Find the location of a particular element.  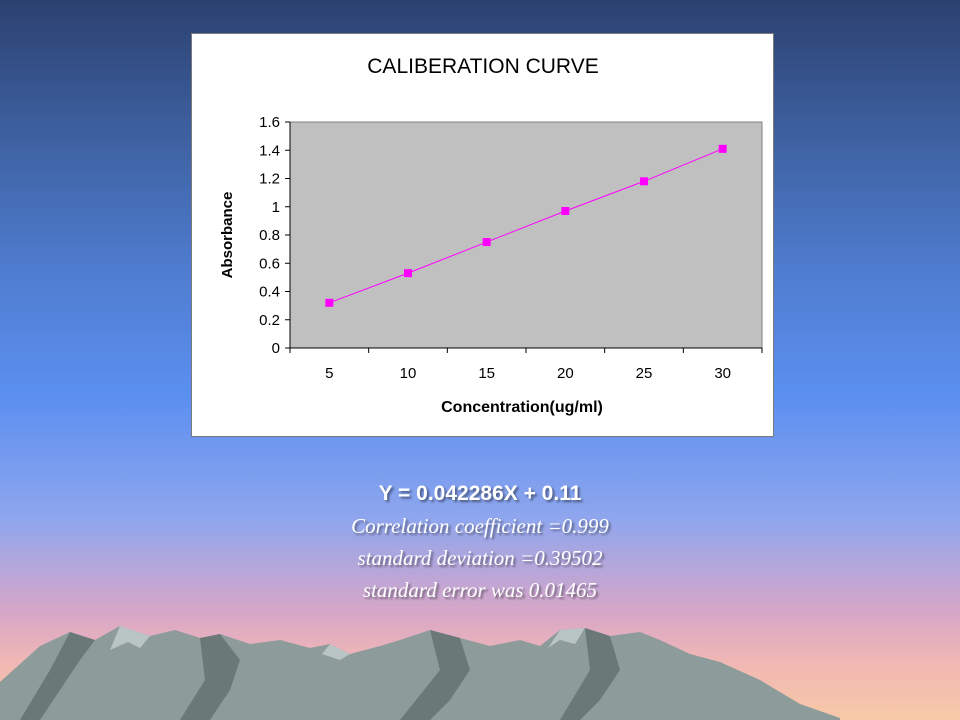

x-tick-label: 15 is located at coordinates (486, 373).